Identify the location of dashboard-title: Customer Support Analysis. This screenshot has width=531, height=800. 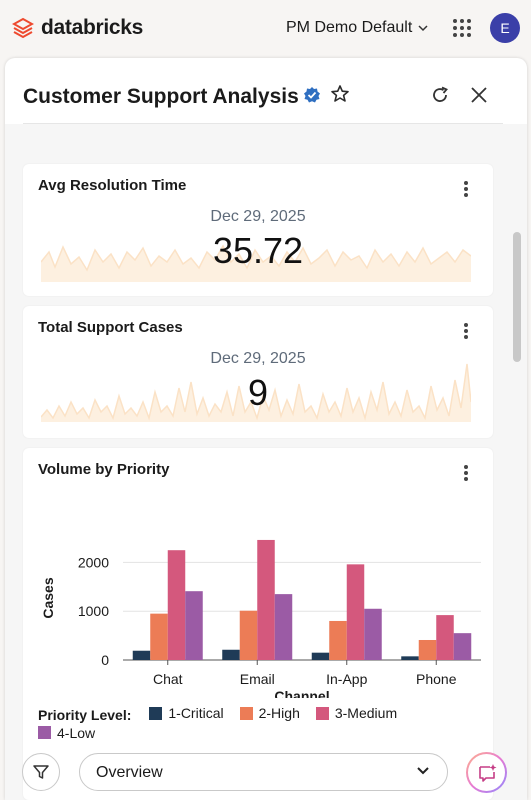
(161, 96).